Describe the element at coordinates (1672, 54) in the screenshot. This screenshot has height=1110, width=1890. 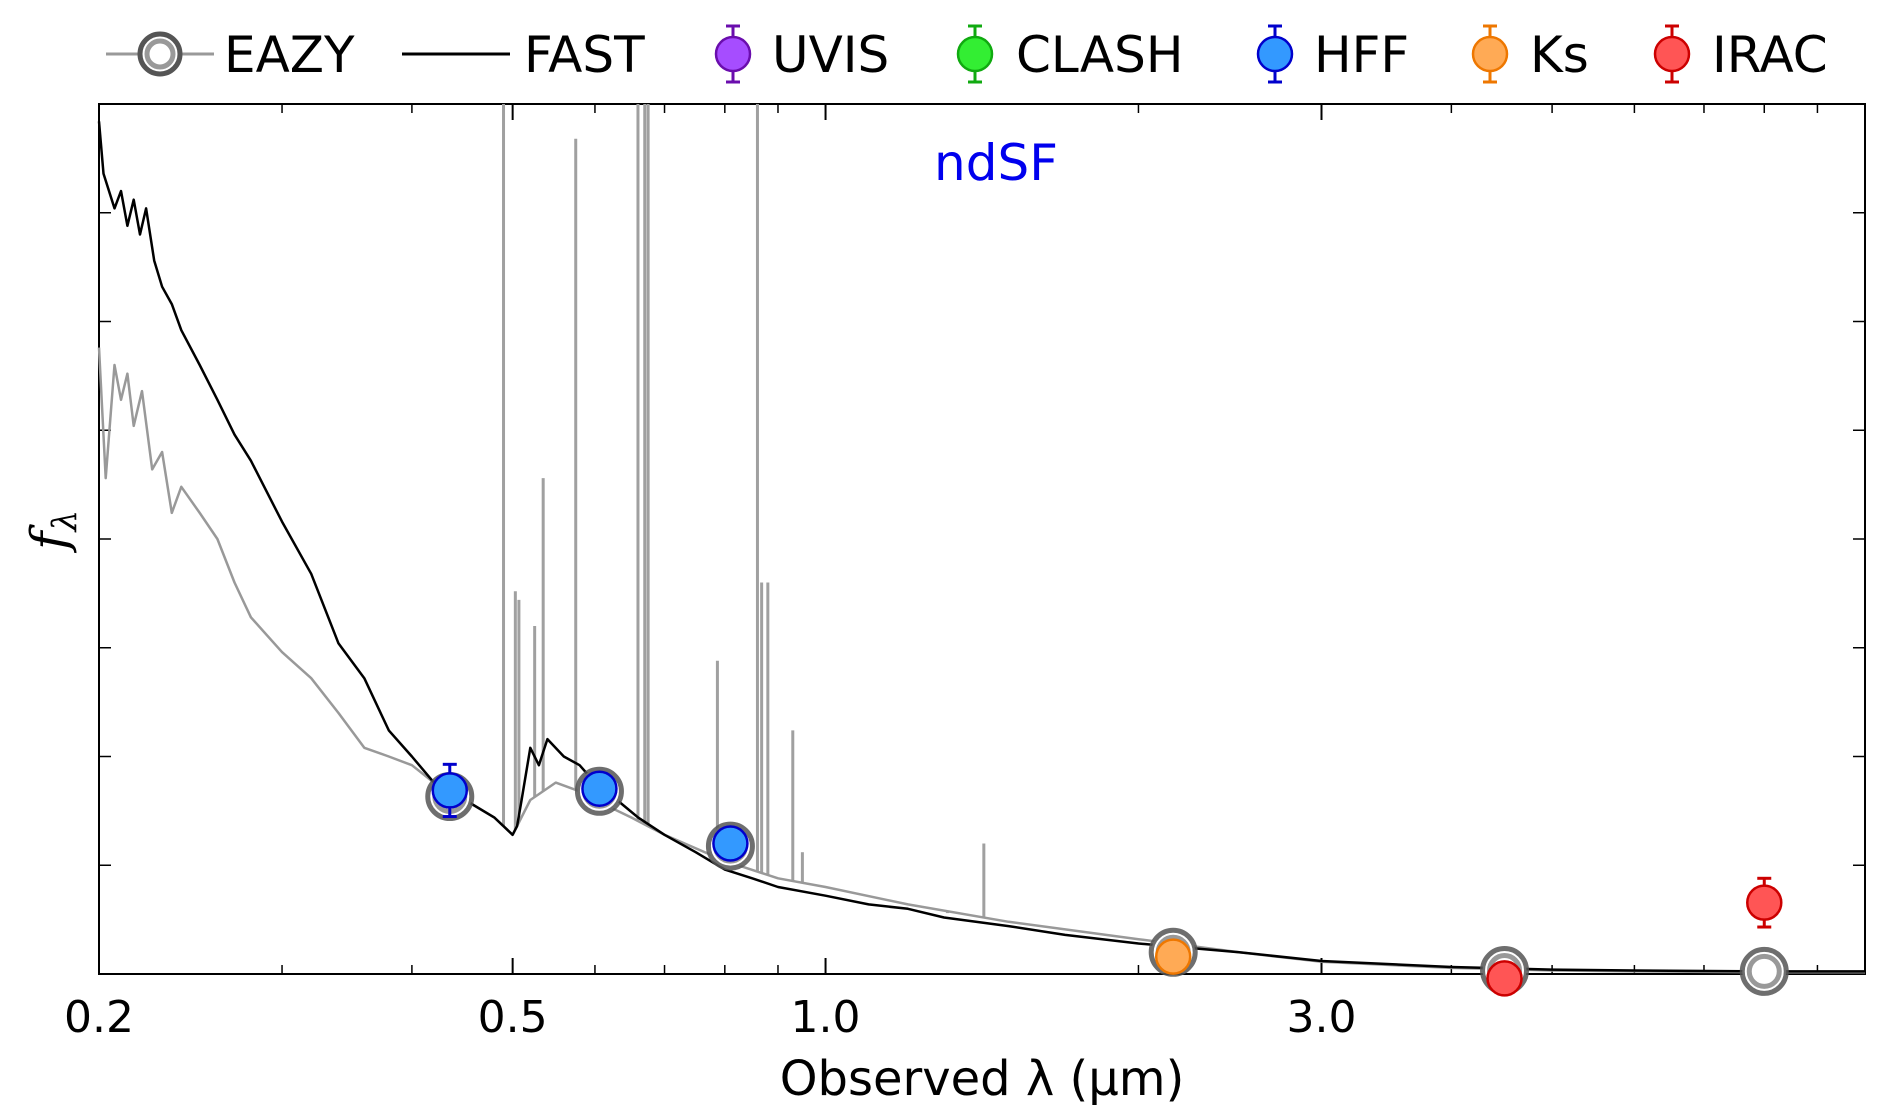
I see `legend-irac-marker` at that location.